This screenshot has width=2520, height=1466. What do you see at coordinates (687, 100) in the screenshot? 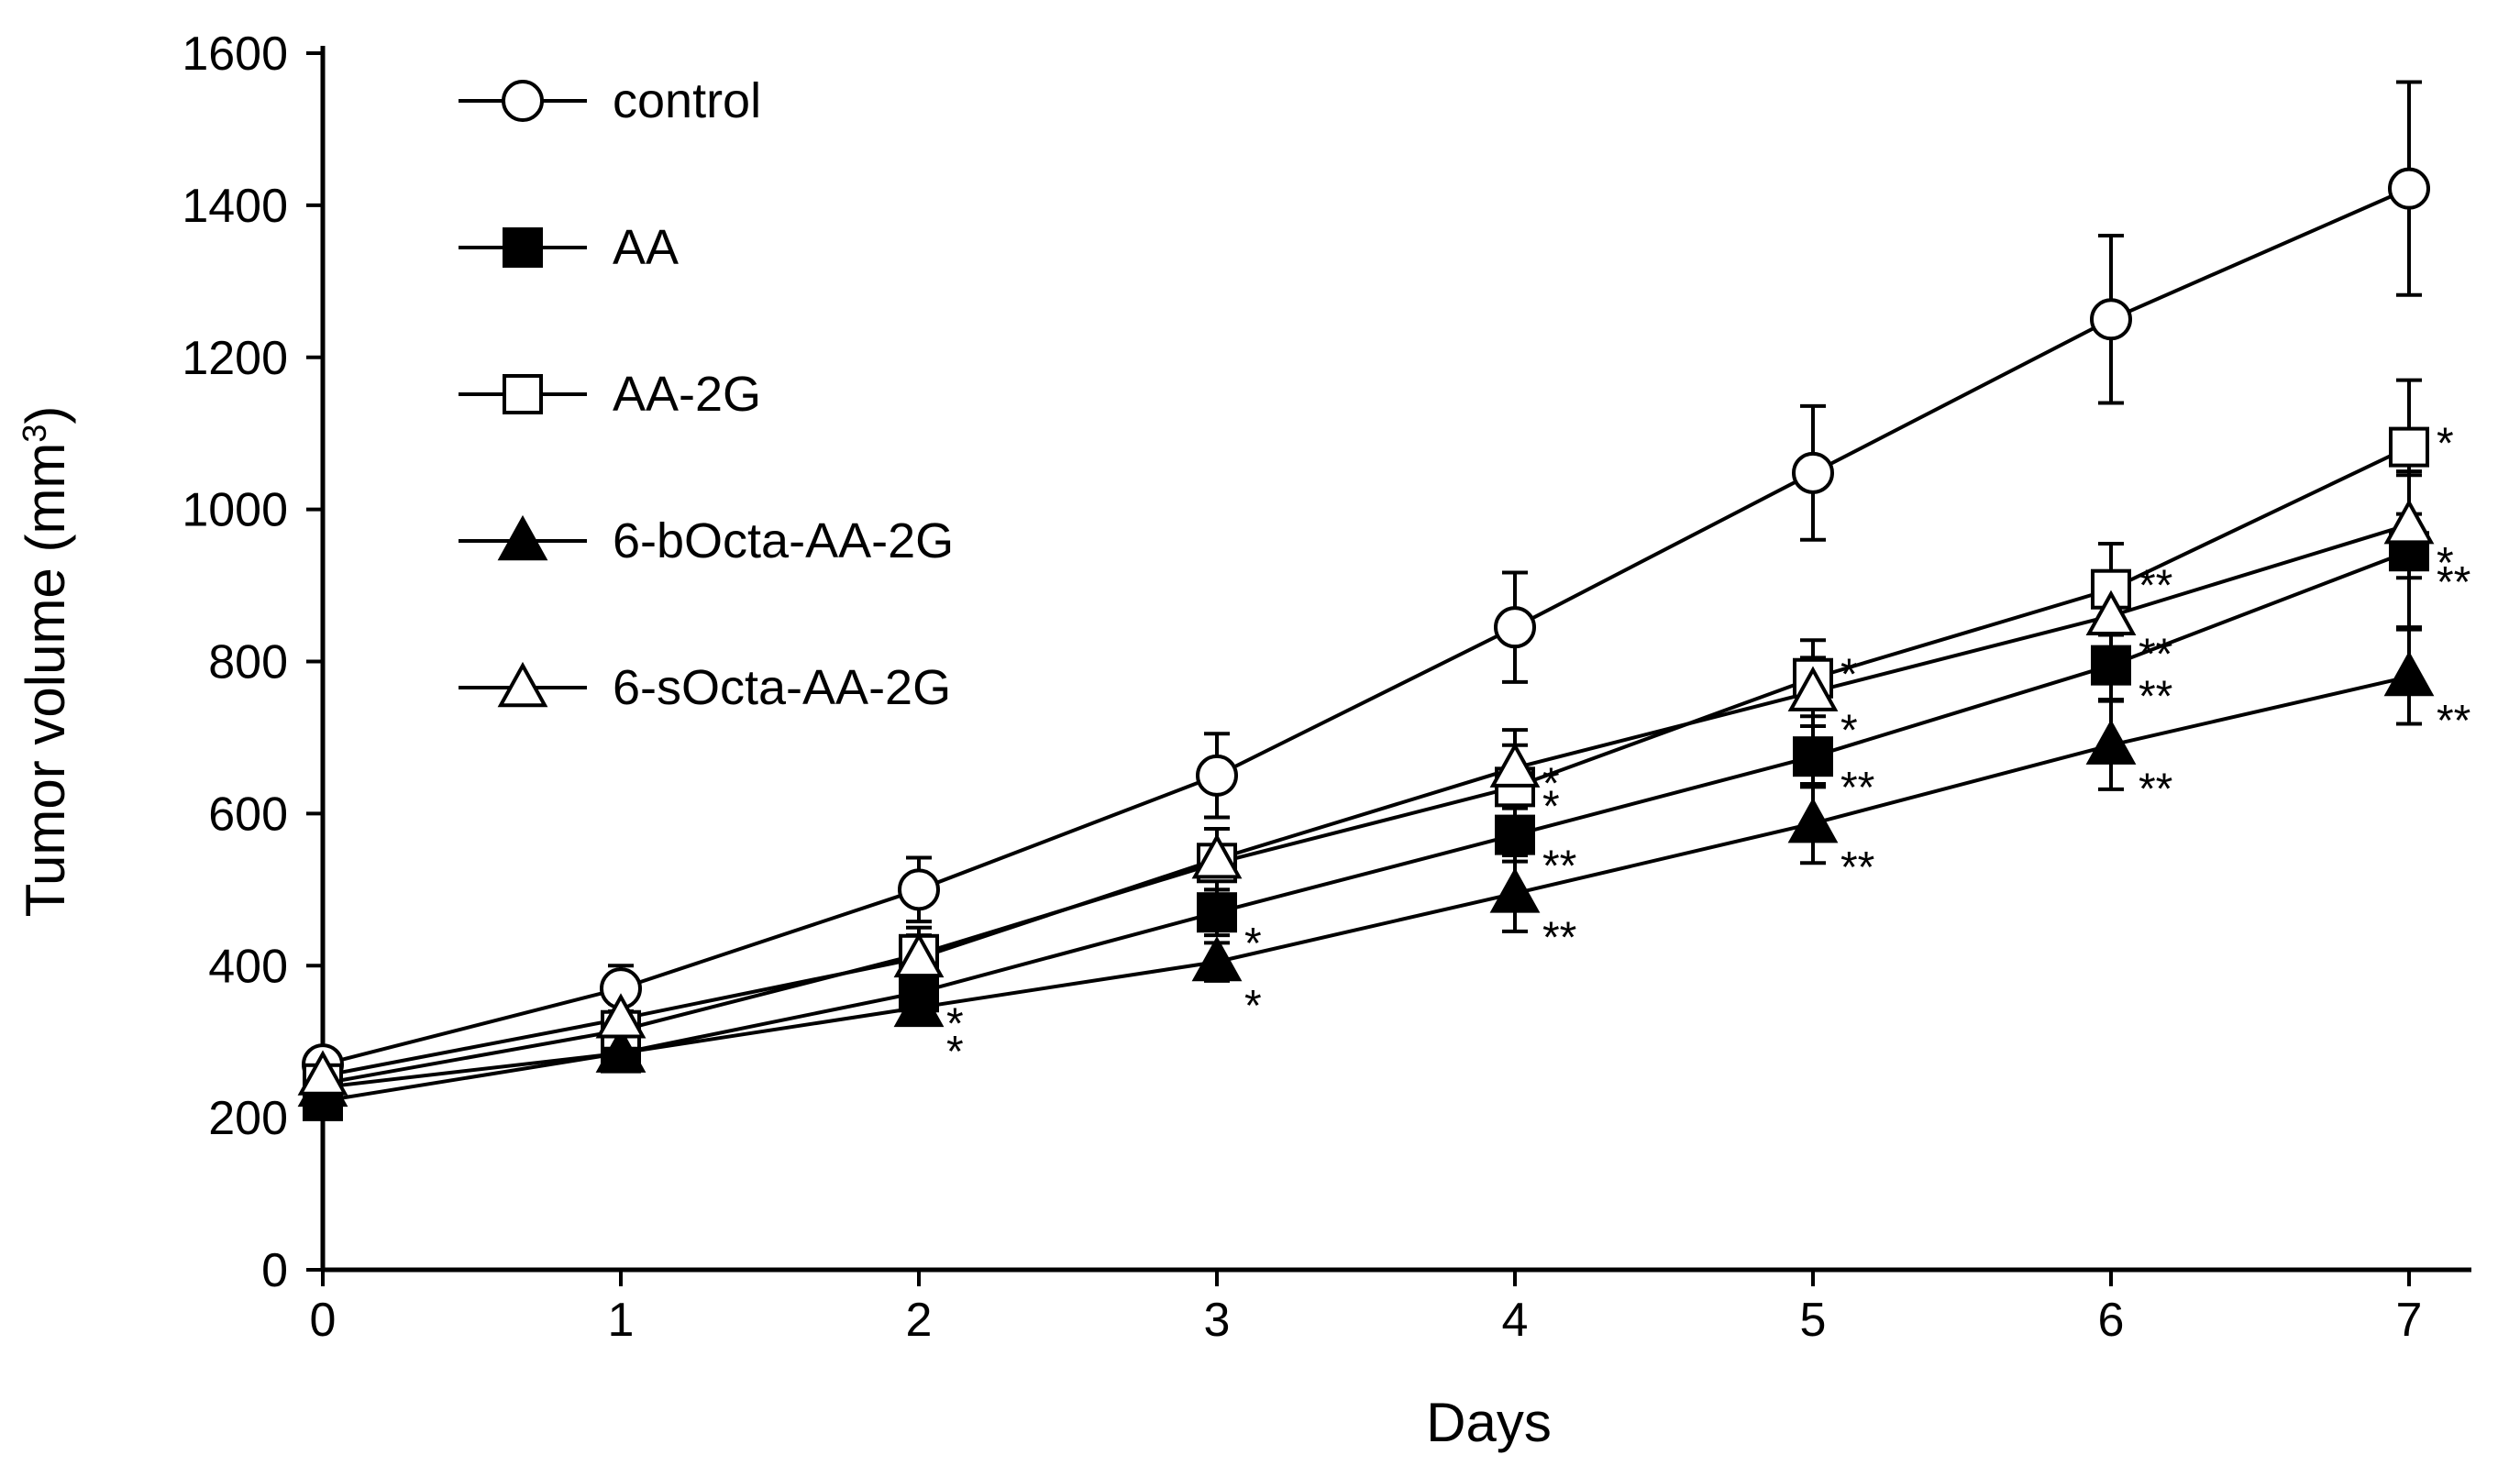
I see `legend-label: control` at bounding box center [687, 100].